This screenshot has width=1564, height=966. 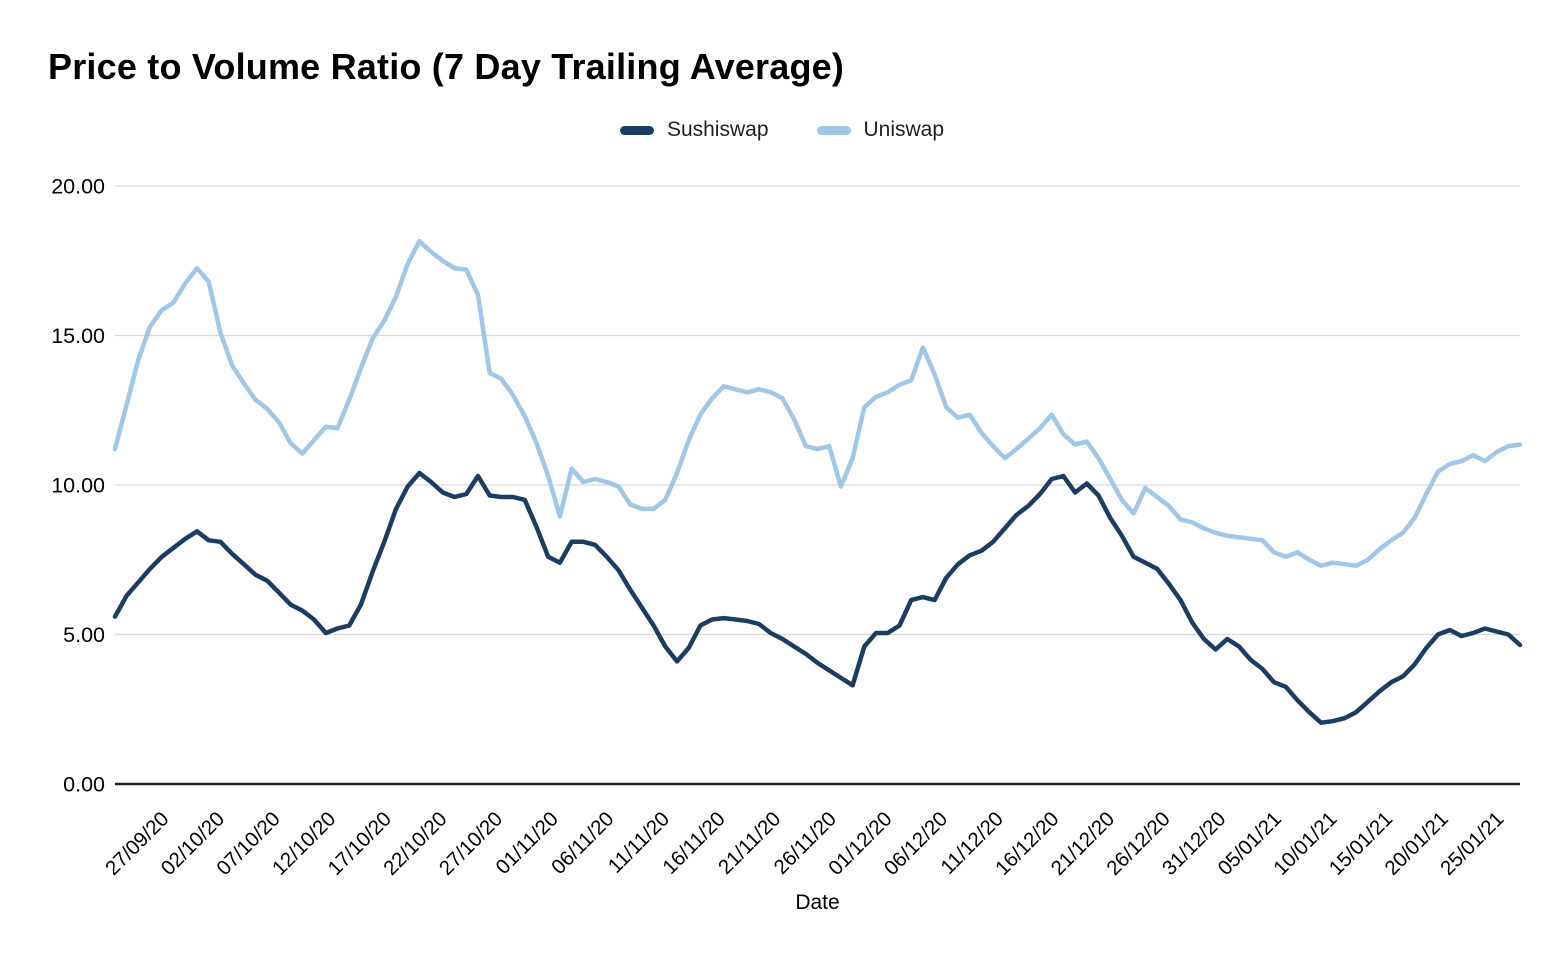 What do you see at coordinates (84, 635) in the screenshot?
I see `y-tick-label: 5.00` at bounding box center [84, 635].